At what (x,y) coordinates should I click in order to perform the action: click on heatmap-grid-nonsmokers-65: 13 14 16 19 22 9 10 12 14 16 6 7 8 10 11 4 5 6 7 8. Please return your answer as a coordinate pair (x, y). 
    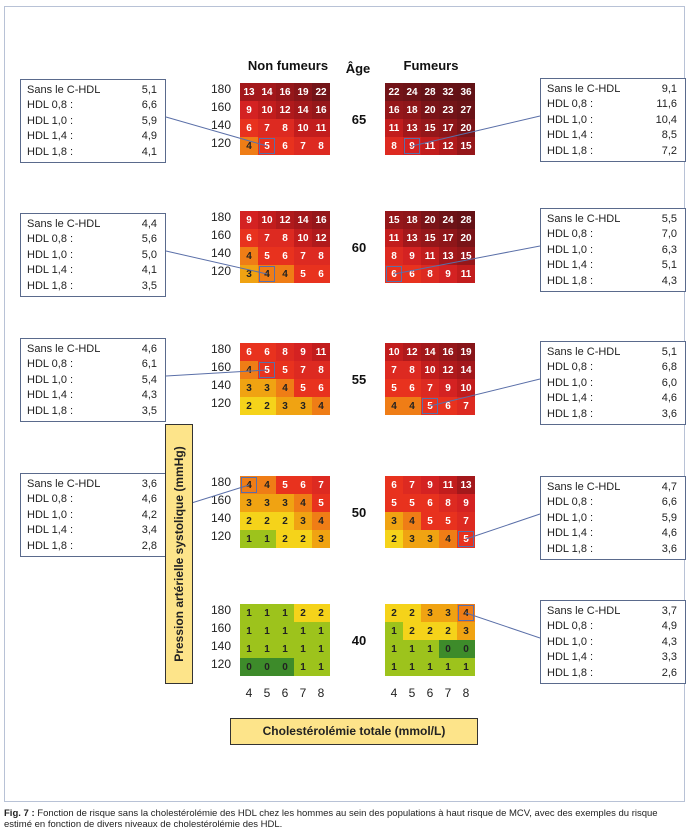
    Looking at the image, I should click on (285, 119).